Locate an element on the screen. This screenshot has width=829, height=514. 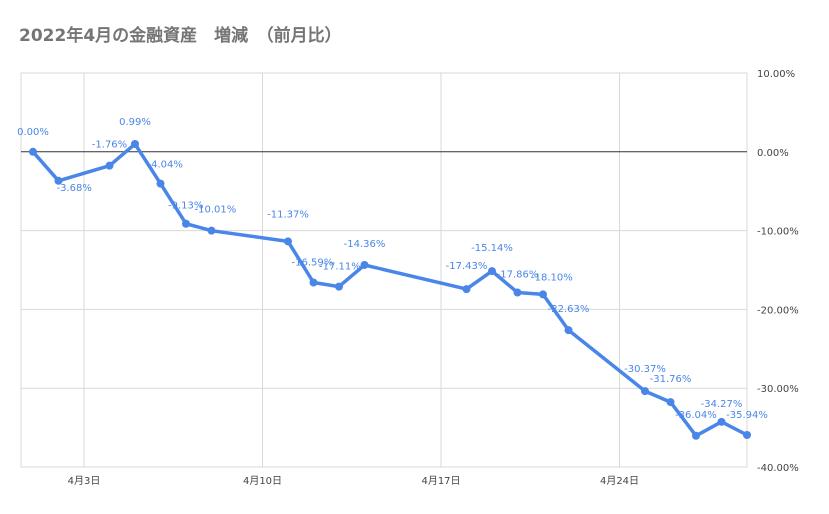
data-label: -11.37% is located at coordinates (288, 214).